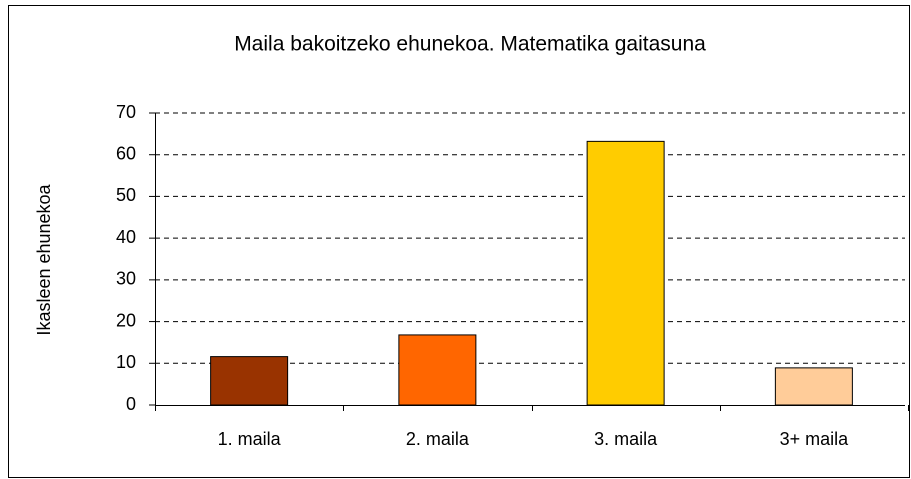 This screenshot has width=911, height=479. I want to click on y-tick-label: 50, so click(126, 195).